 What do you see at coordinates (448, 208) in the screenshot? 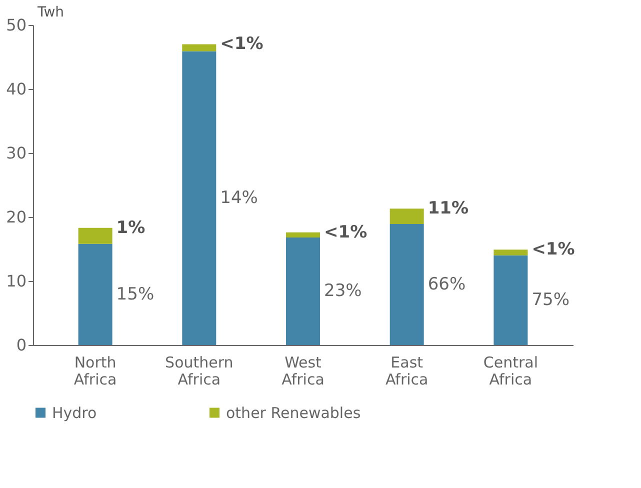
I see `annotation: 11%` at bounding box center [448, 208].